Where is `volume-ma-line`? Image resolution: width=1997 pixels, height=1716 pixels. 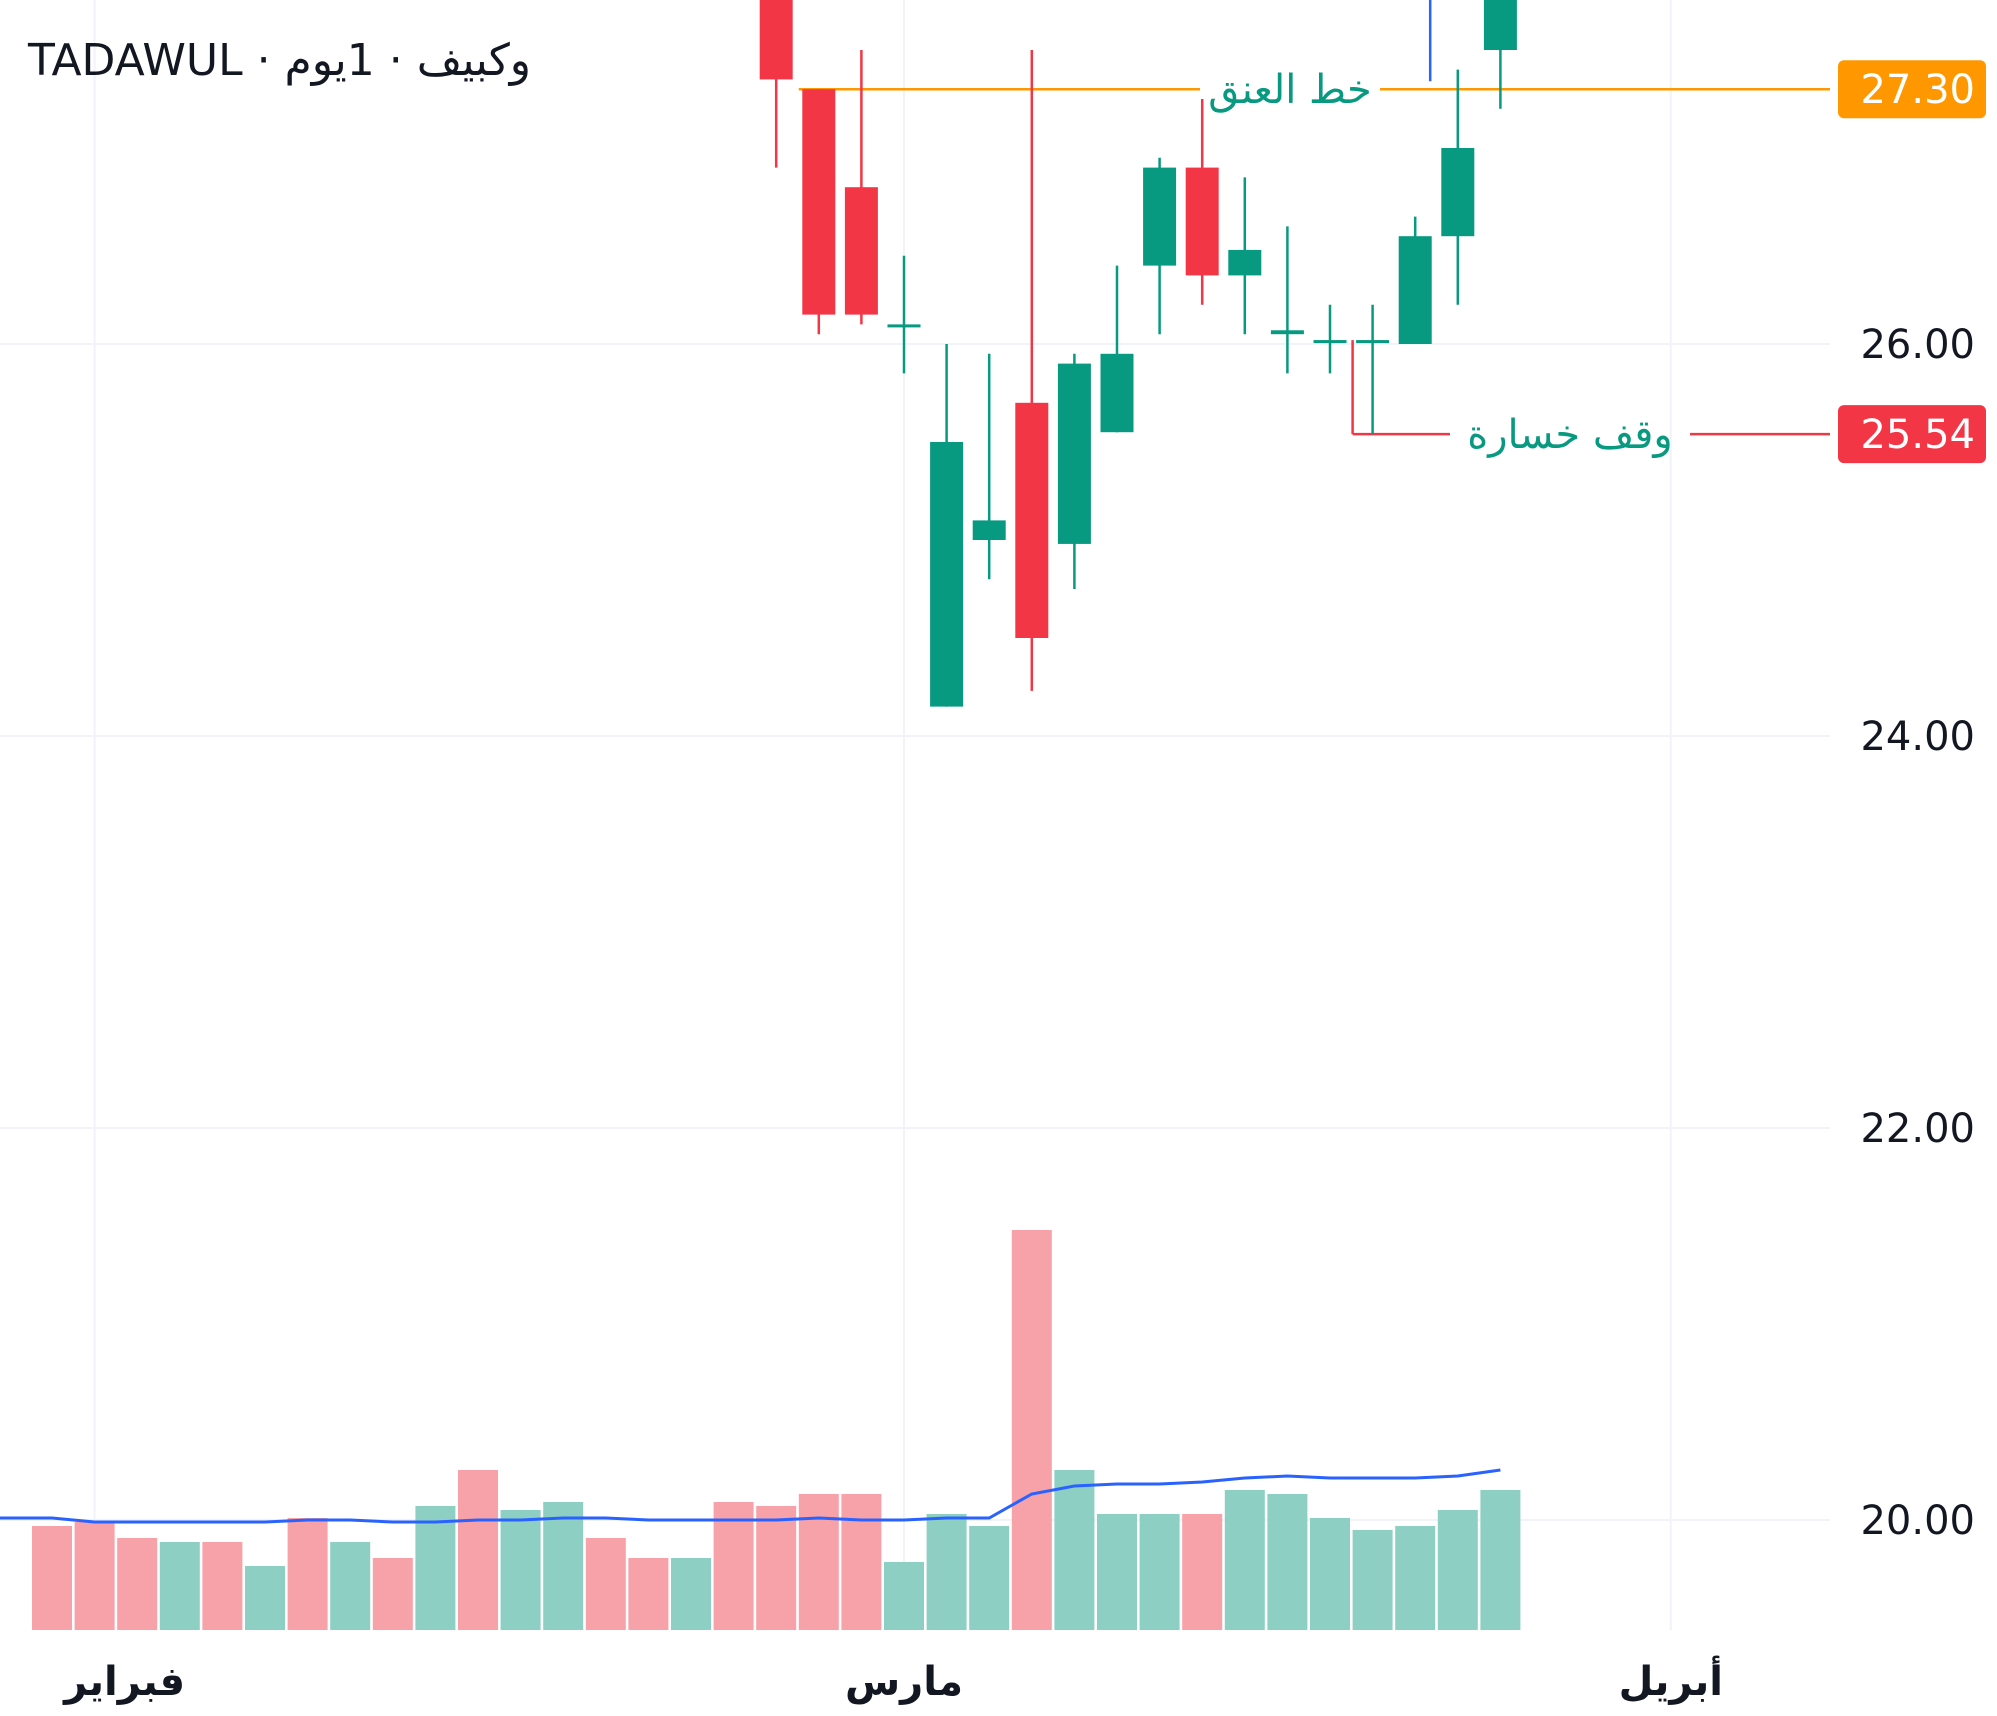
volume-ma-line is located at coordinates (750, 1496).